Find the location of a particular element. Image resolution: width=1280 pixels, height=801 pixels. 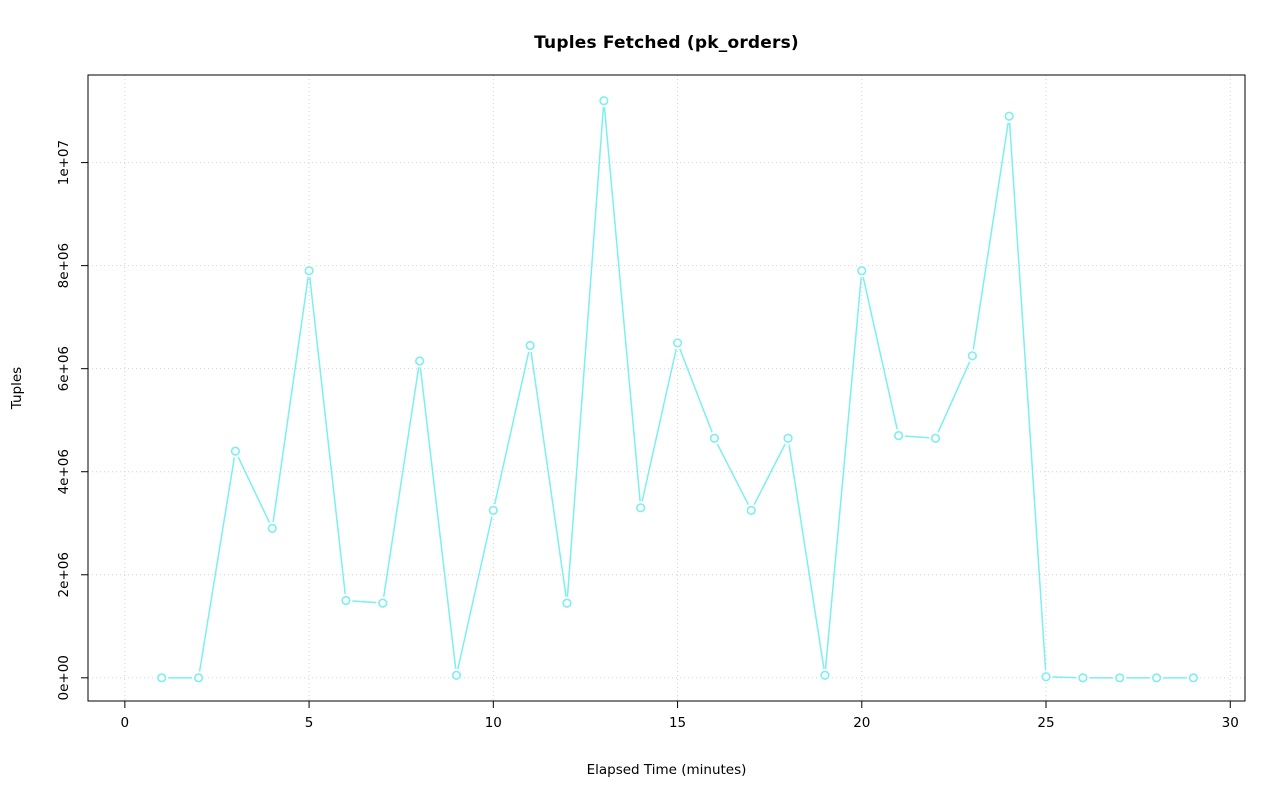

y-tick-label: 6e+06 is located at coordinates (64, 368).